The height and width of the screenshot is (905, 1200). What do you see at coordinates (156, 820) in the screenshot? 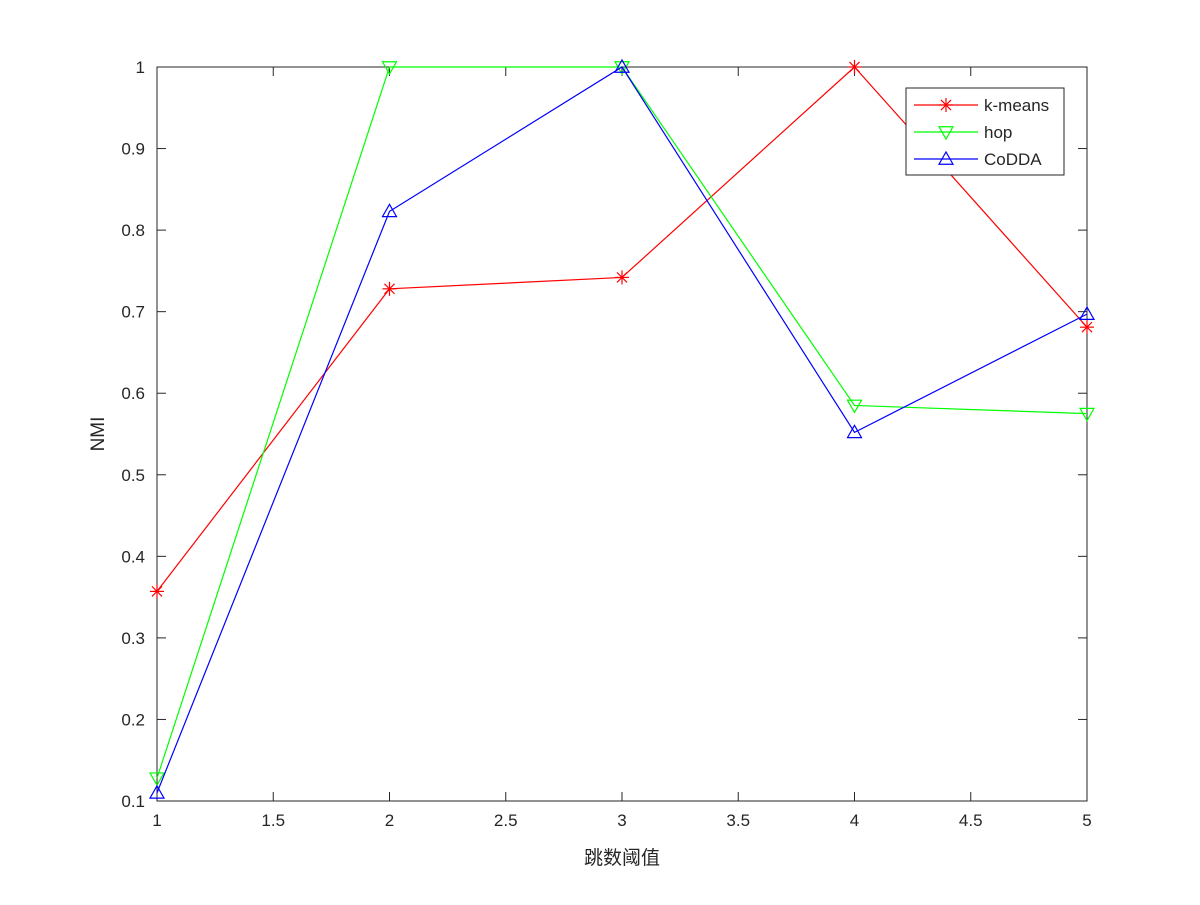
I see `x-tick-label: 1` at bounding box center [156, 820].